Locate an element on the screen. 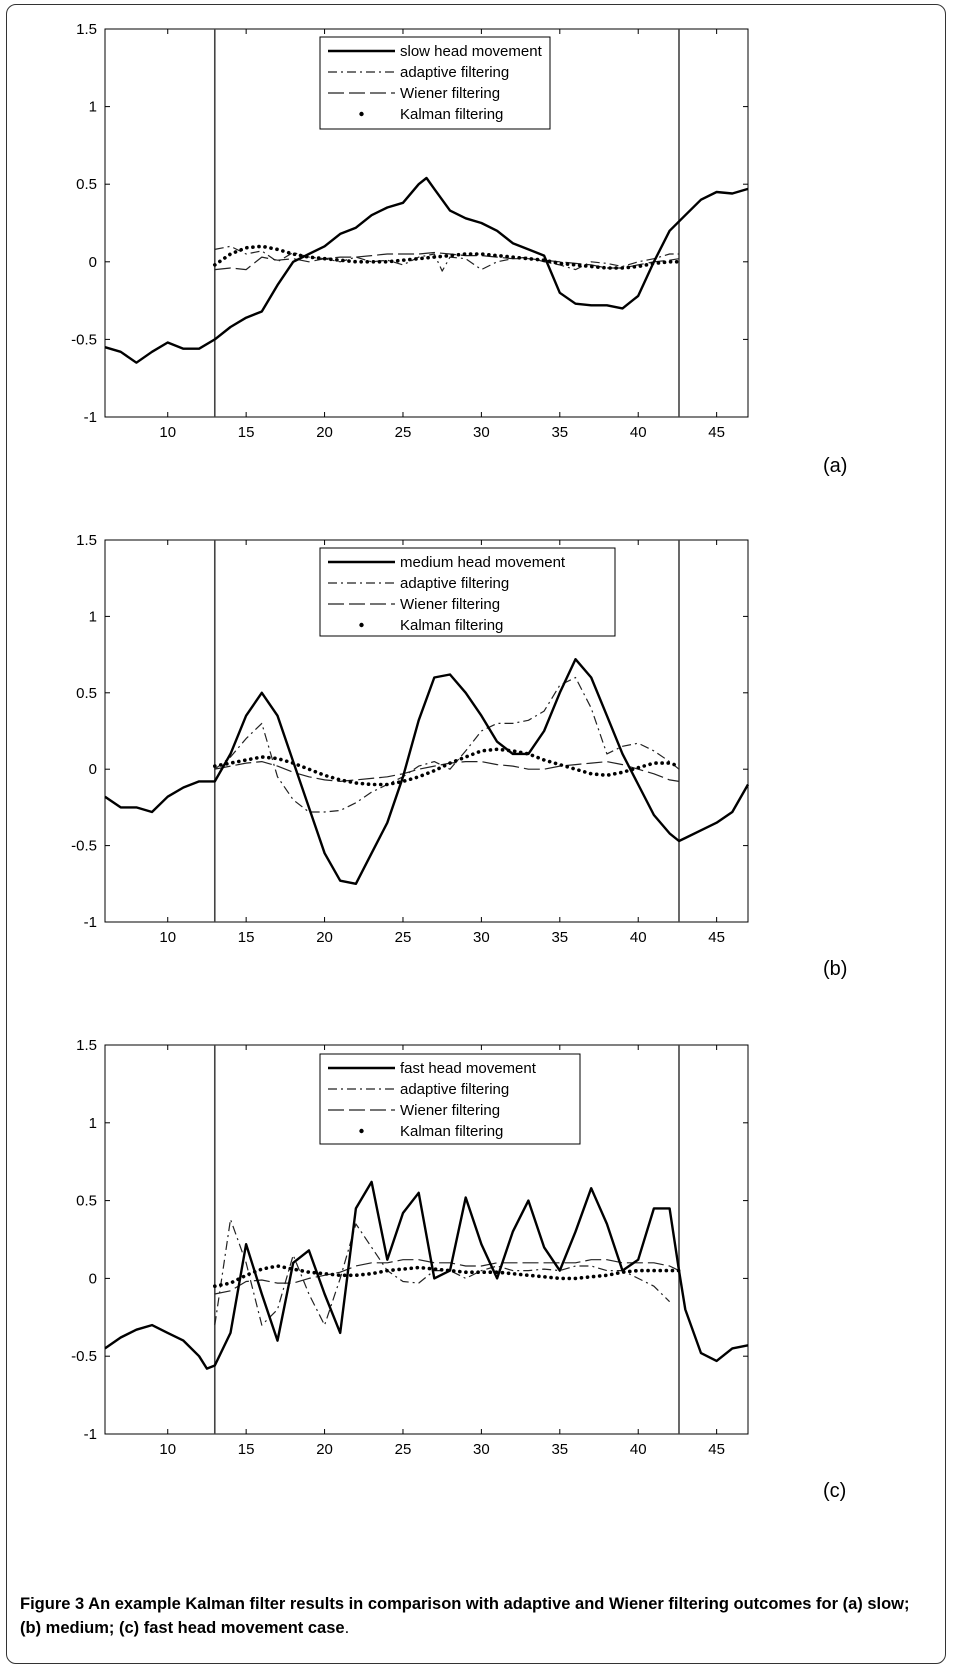 The width and height of the screenshot is (956, 1672). panel-label: (c) is located at coordinates (834, 1491).